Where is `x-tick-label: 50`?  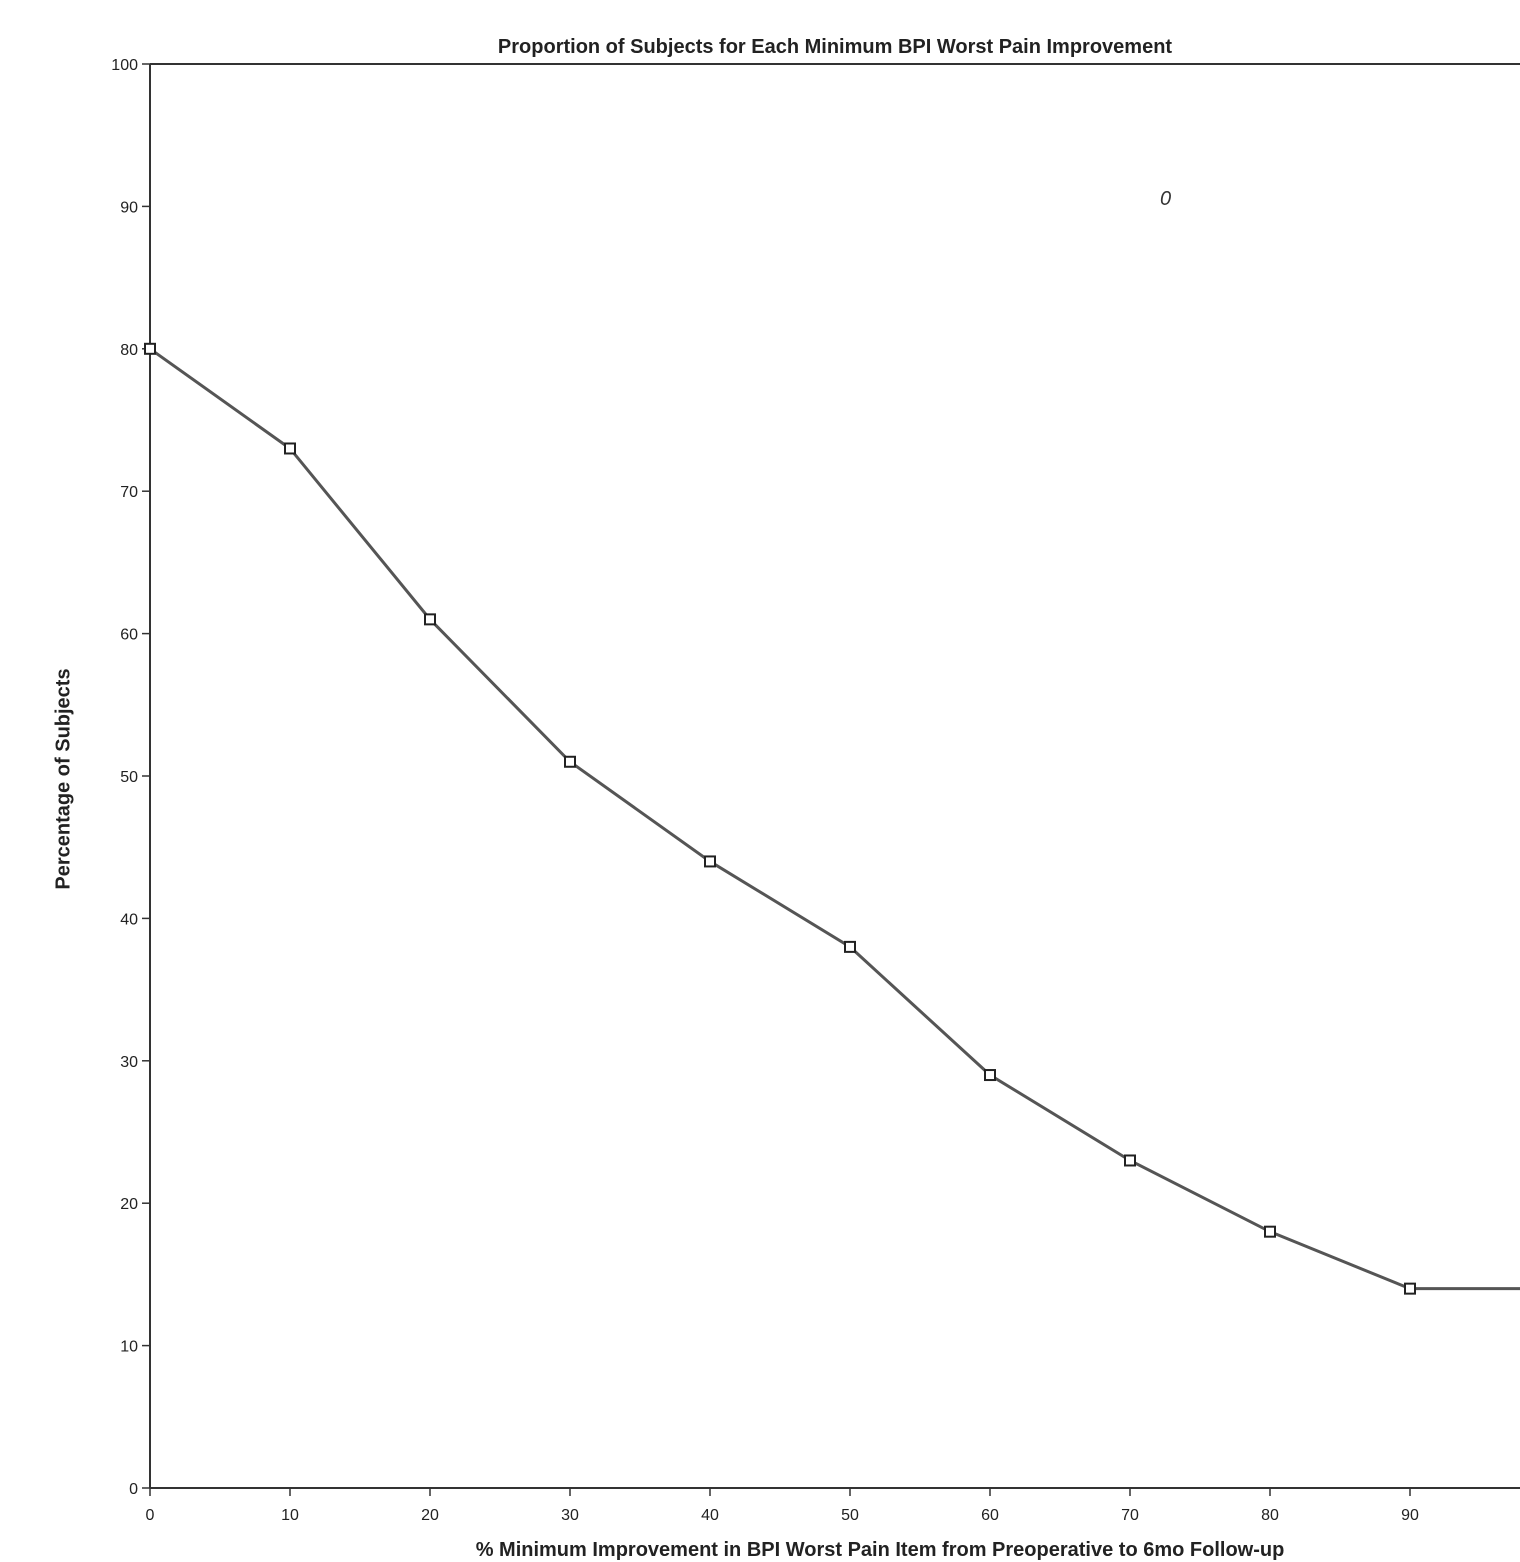 x-tick-label: 50 is located at coordinates (850, 1515).